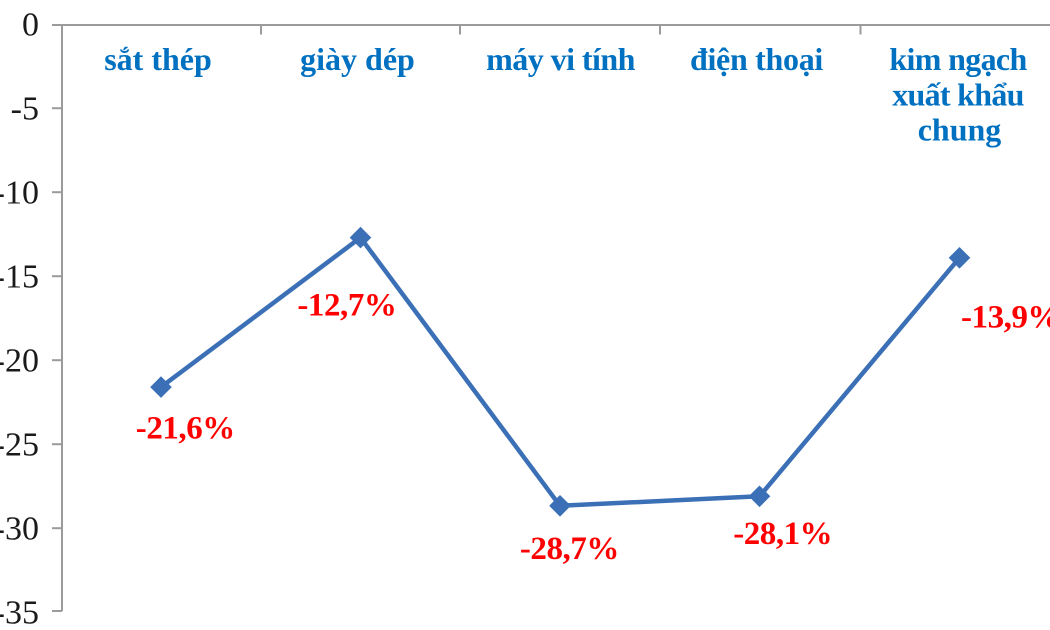  I want to click on svg-text: điện thoại, so click(756, 59).